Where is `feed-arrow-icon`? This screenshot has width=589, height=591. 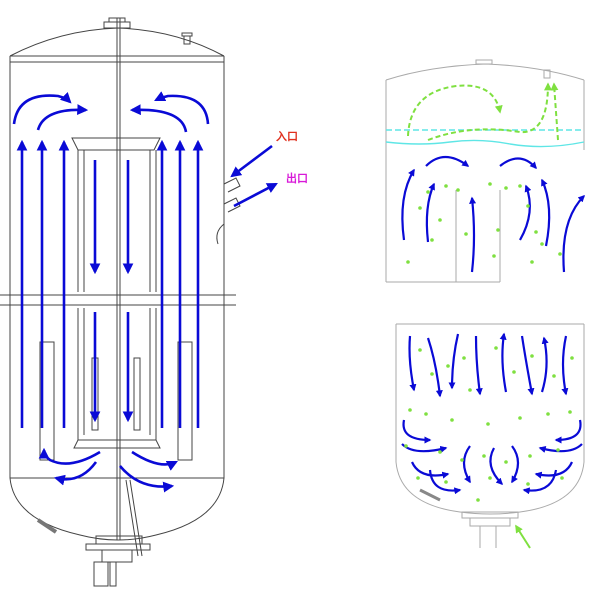 feed-arrow-icon is located at coordinates (523, 536).